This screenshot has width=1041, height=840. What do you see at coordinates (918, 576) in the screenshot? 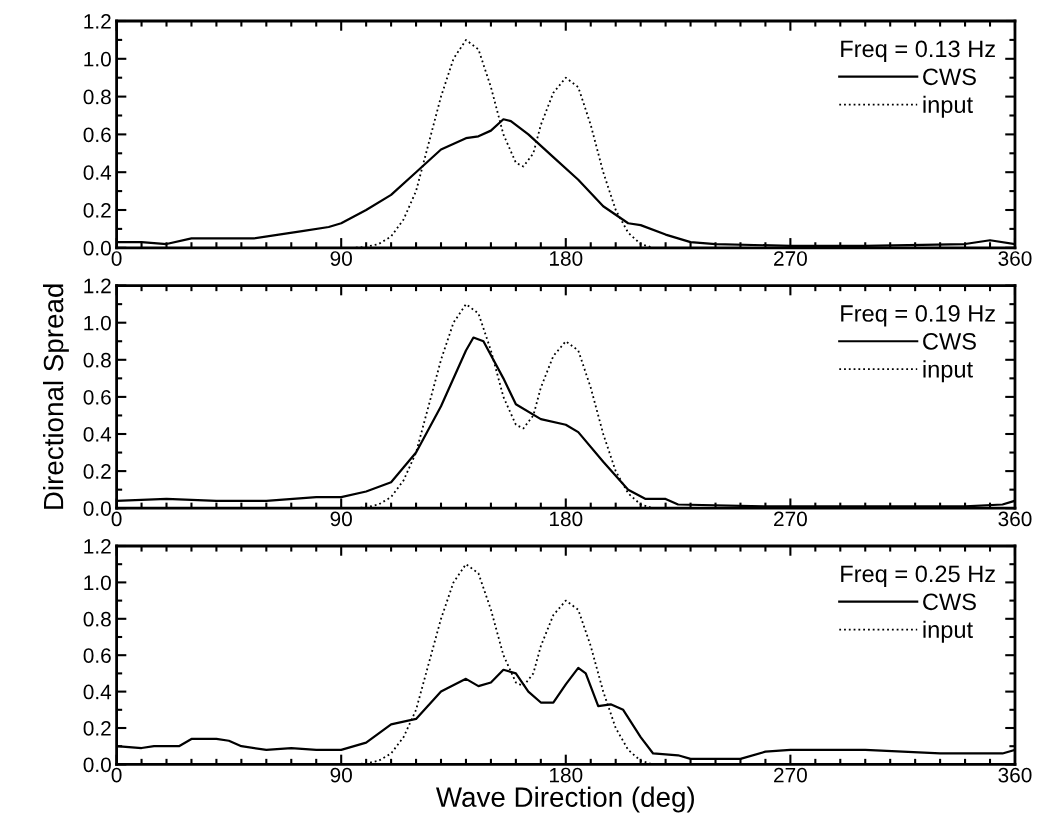
I see `legend-title: Freq = 0.25 Hz` at bounding box center [918, 576].